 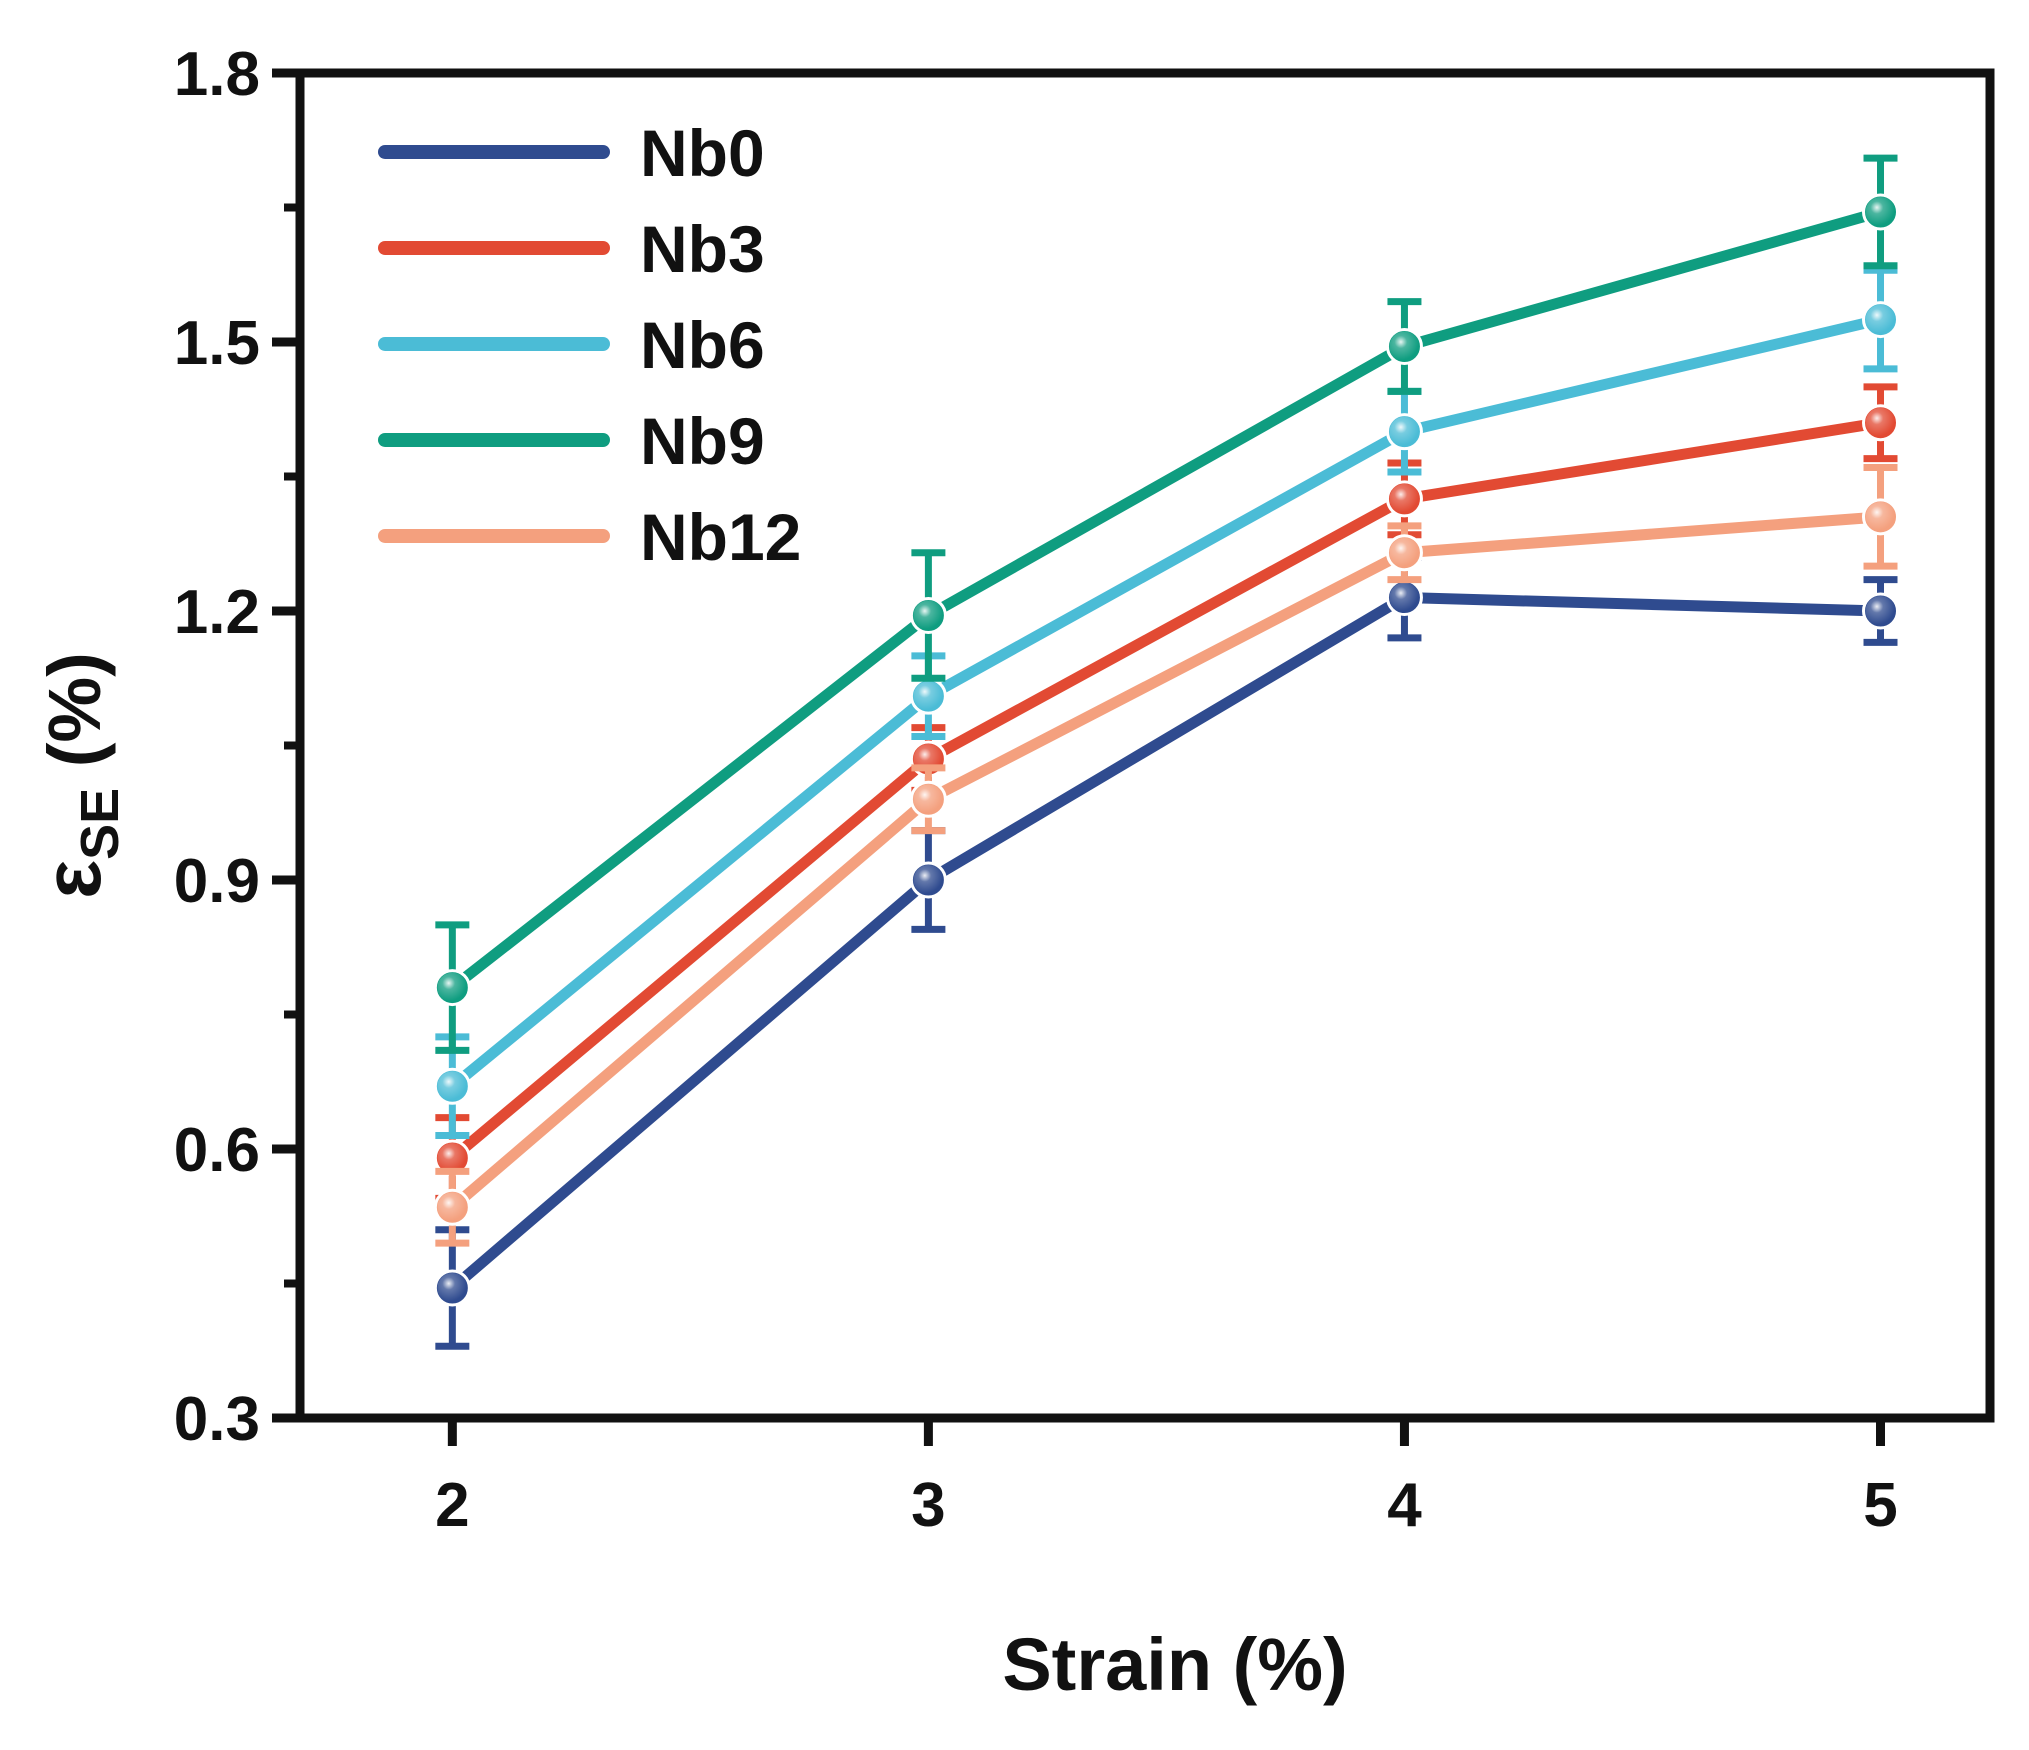 I want to click on x-tick-label: 4, so click(x=1404, y=1505).